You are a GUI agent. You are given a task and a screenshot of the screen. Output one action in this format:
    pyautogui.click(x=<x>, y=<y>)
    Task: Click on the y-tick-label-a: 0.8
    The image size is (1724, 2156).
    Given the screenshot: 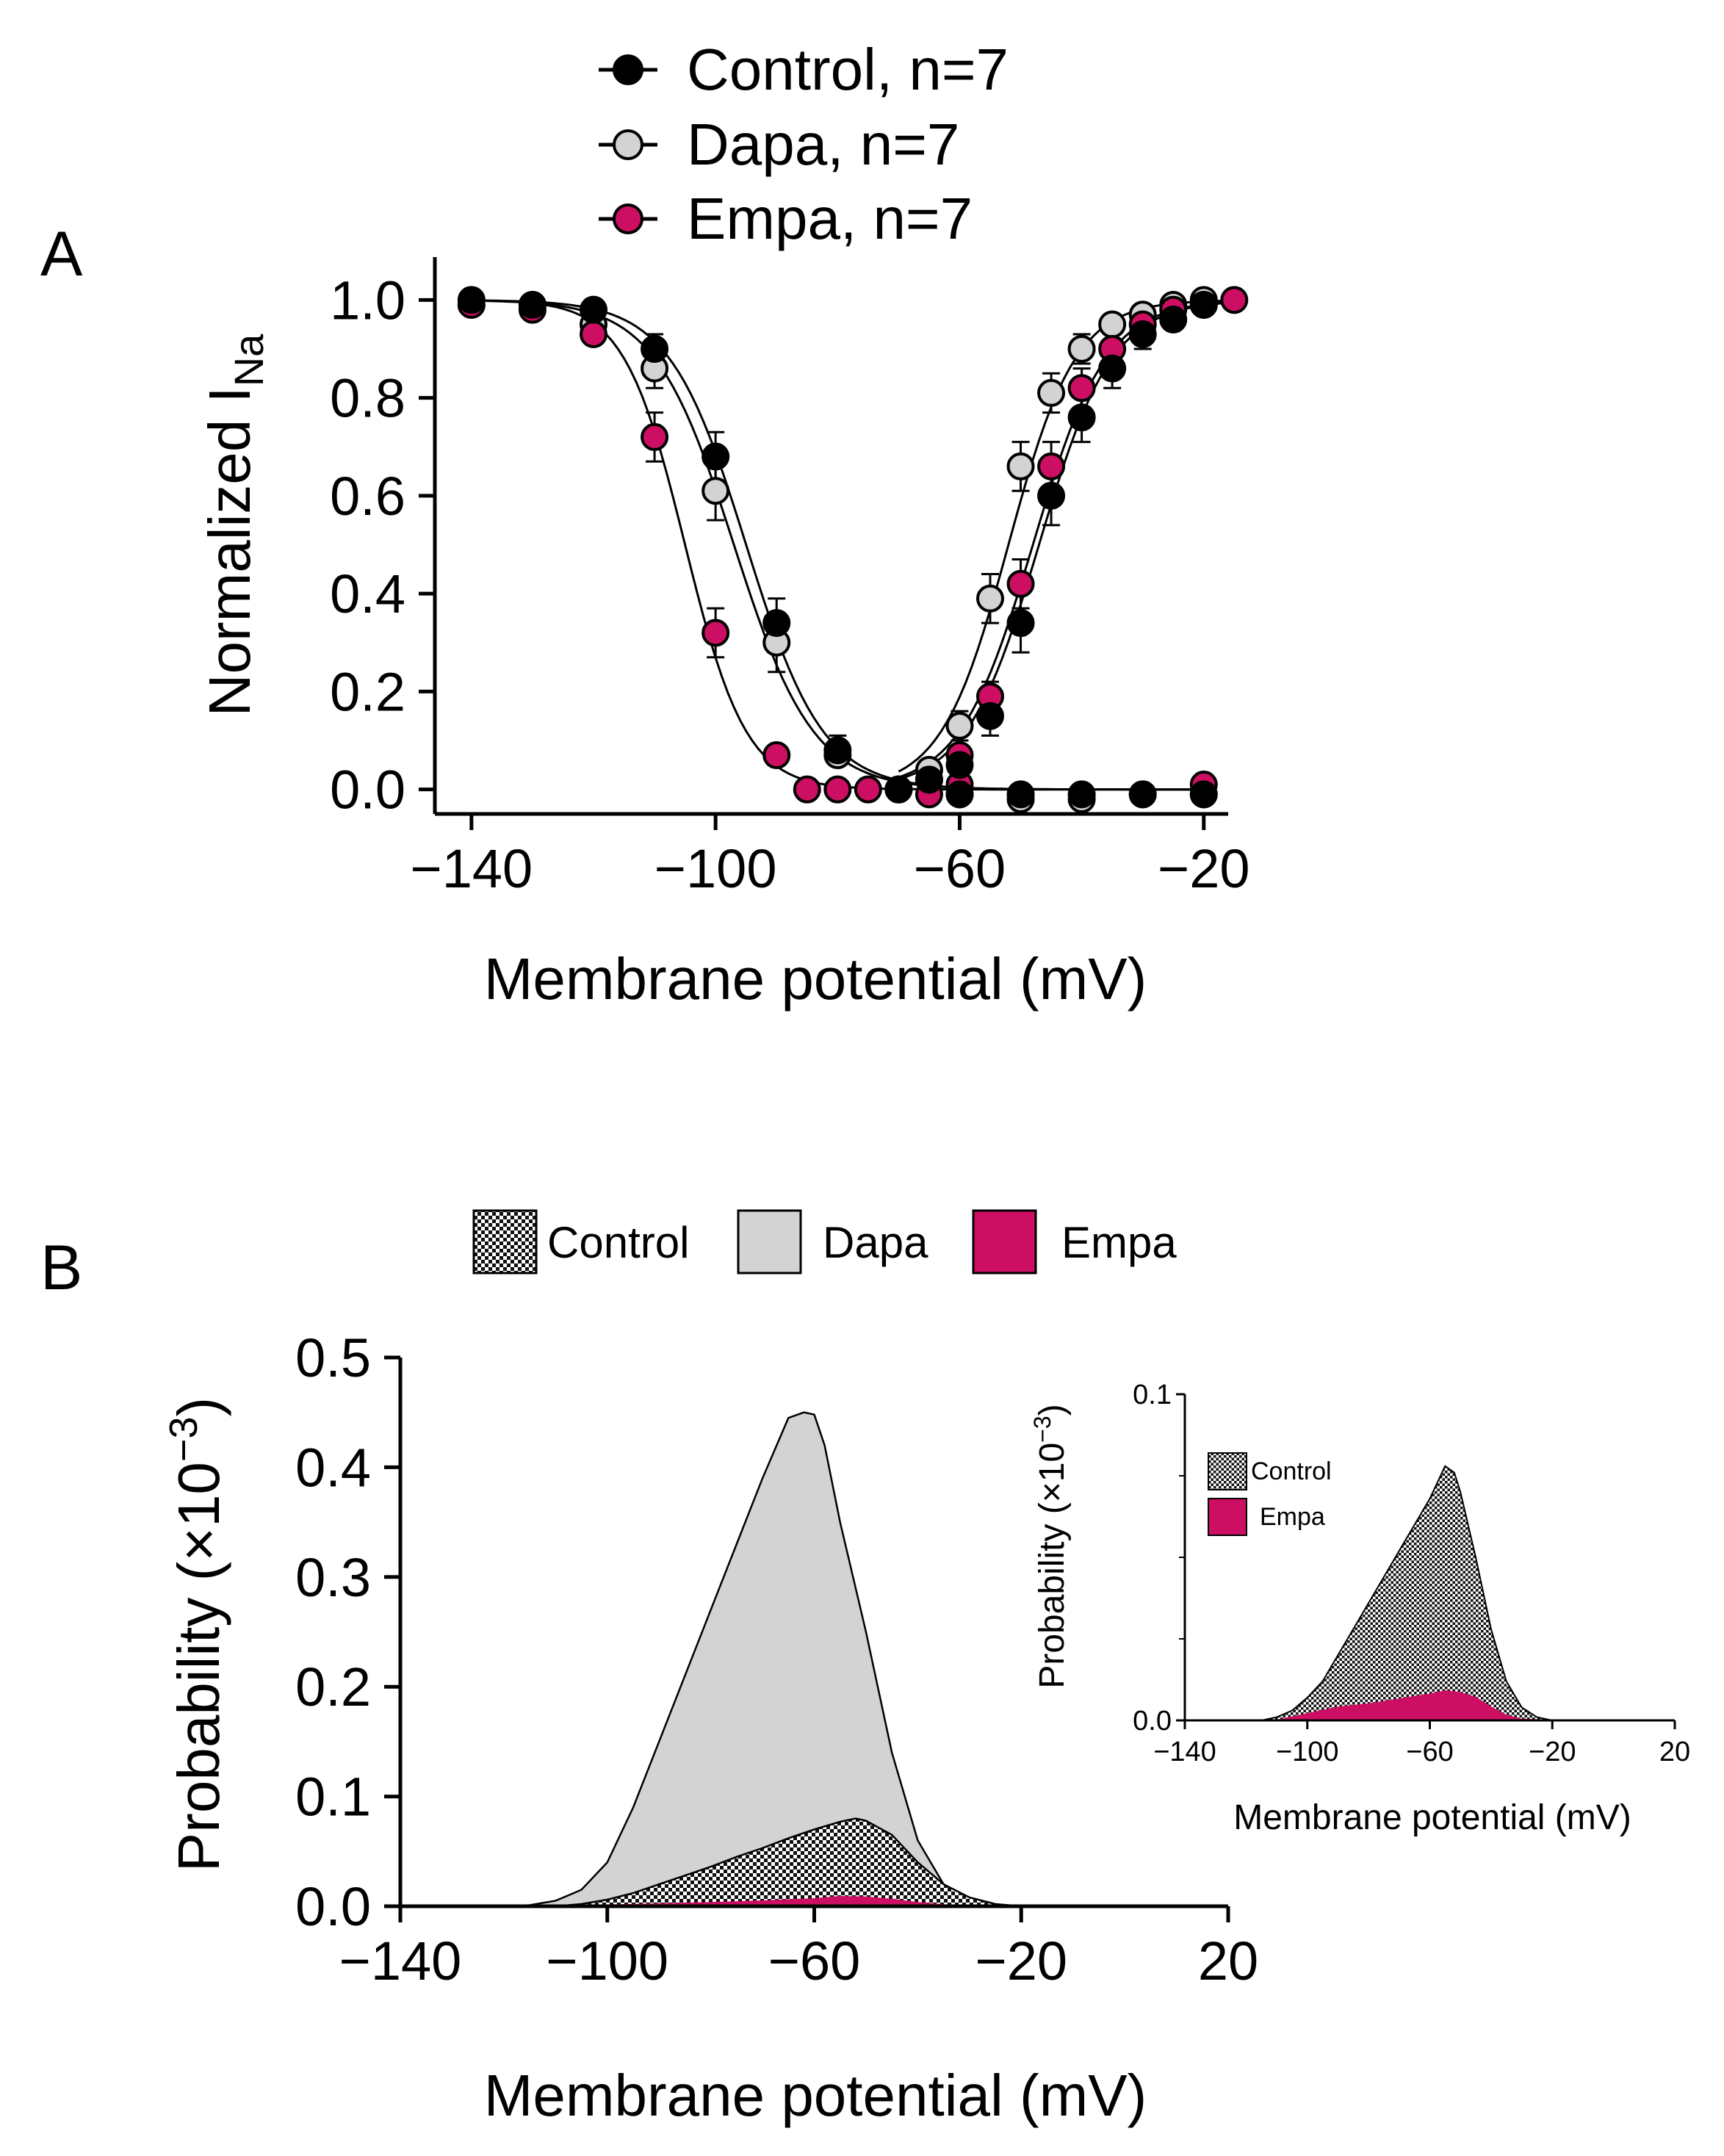 What is the action you would take?
    pyautogui.click(x=367, y=398)
    